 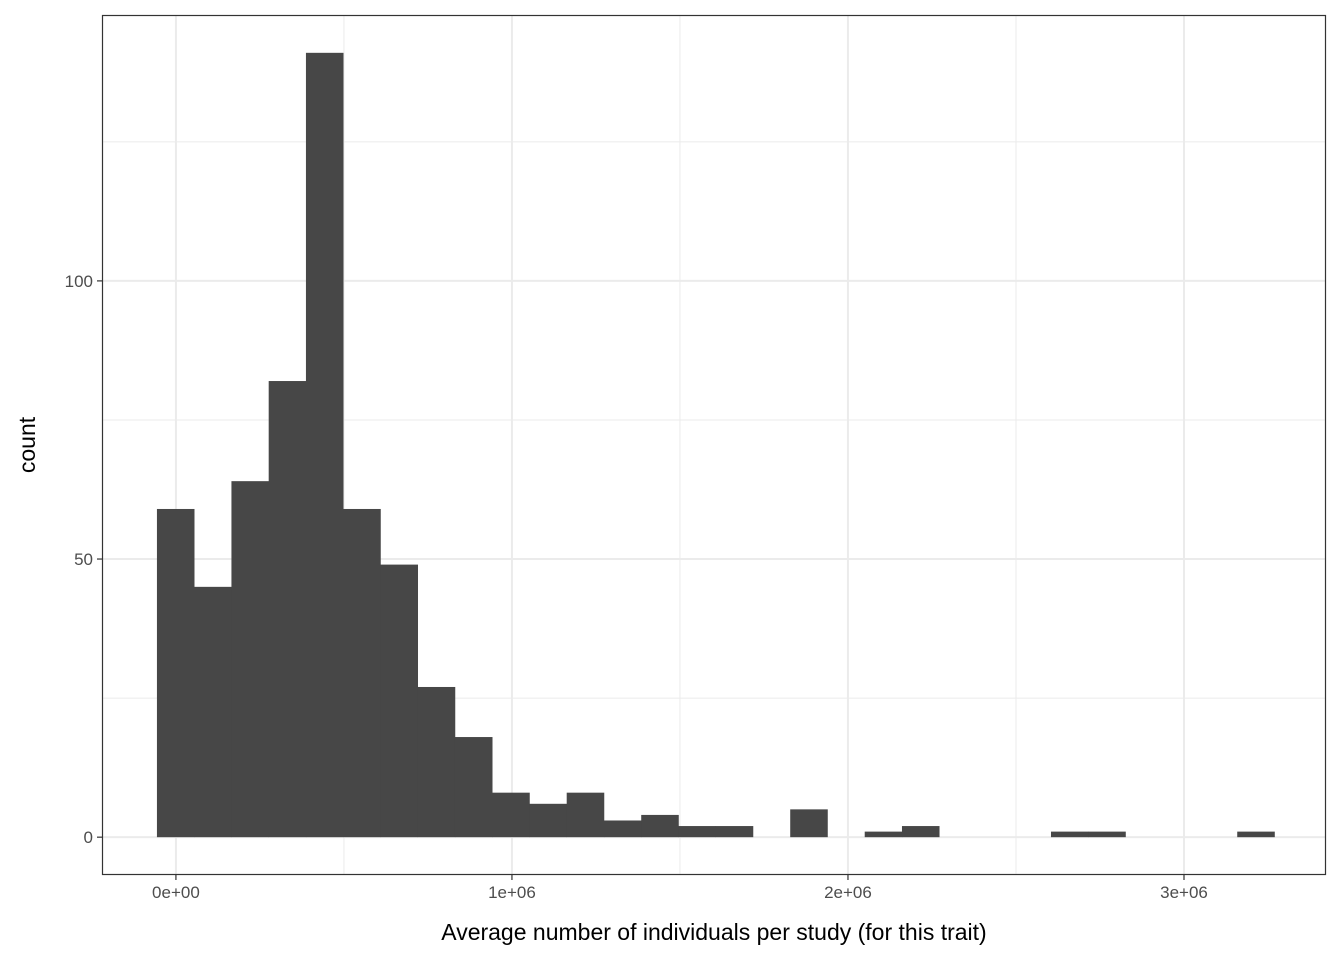 What do you see at coordinates (79, 281) in the screenshot?
I see `y-tick-label: 100` at bounding box center [79, 281].